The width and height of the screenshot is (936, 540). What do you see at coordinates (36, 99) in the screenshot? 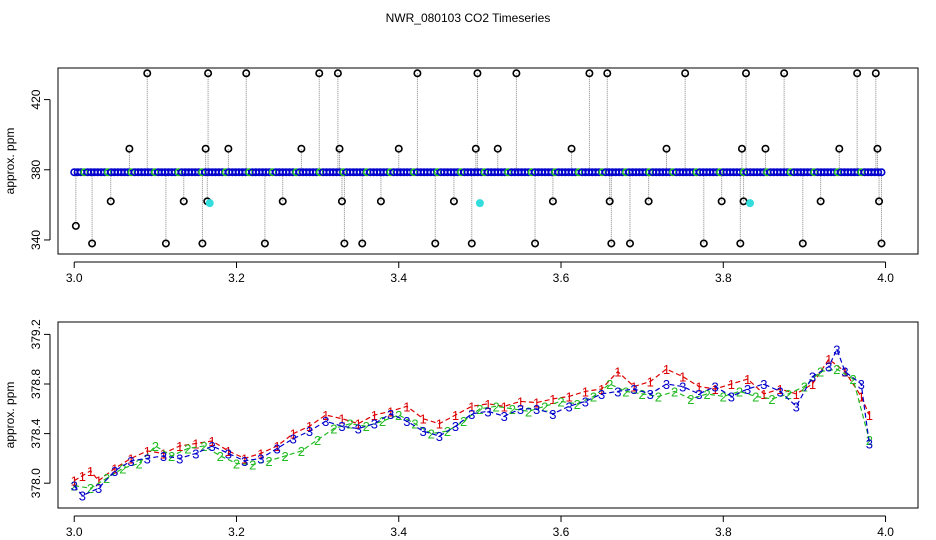
I see `y-tick-label: 420` at bounding box center [36, 99].